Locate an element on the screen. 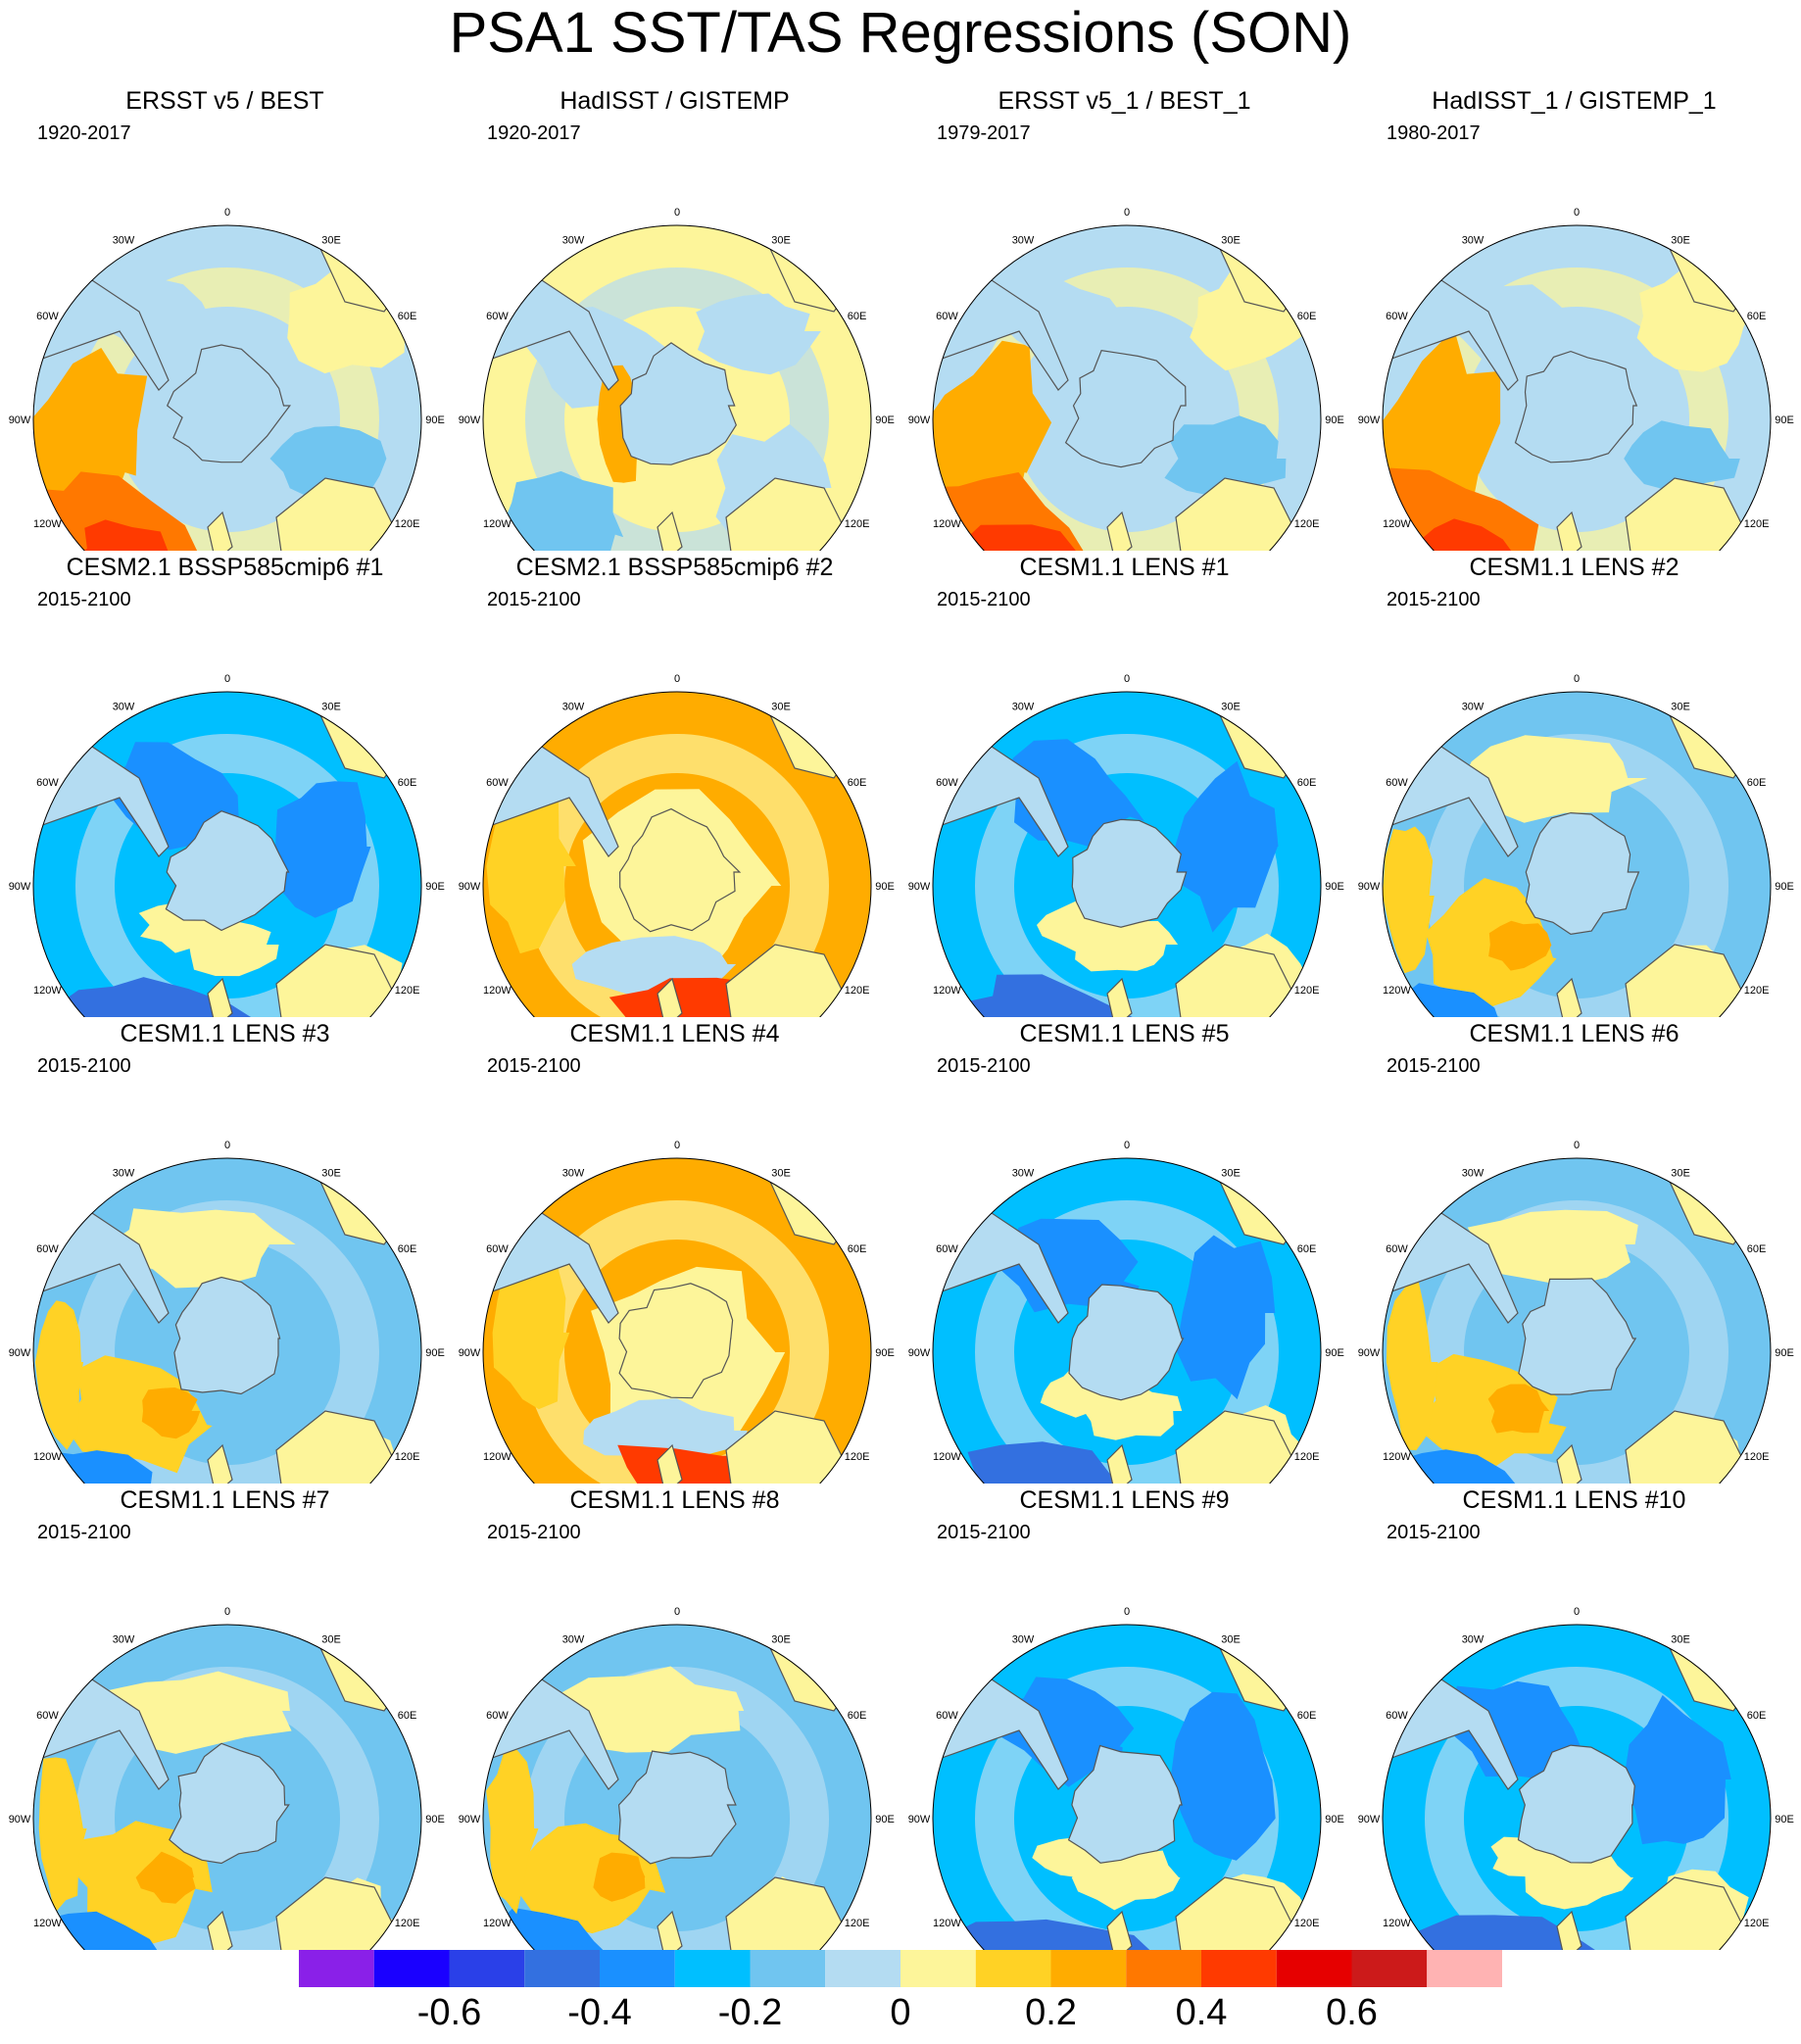 The width and height of the screenshot is (1801, 2044). colorbar-tick-label: 0.2 is located at coordinates (1051, 2013).